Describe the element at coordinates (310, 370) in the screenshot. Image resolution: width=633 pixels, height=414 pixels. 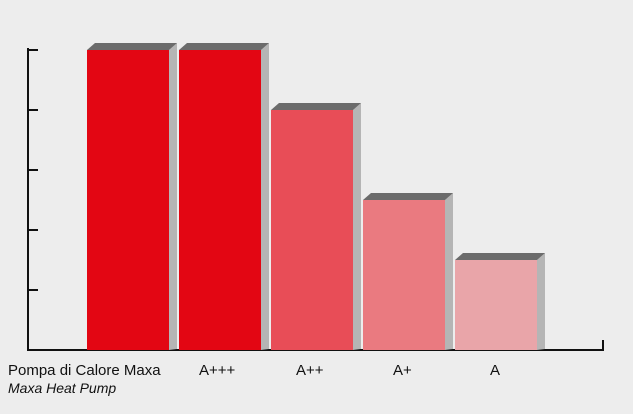
I see `x-tick-label: A++` at that location.